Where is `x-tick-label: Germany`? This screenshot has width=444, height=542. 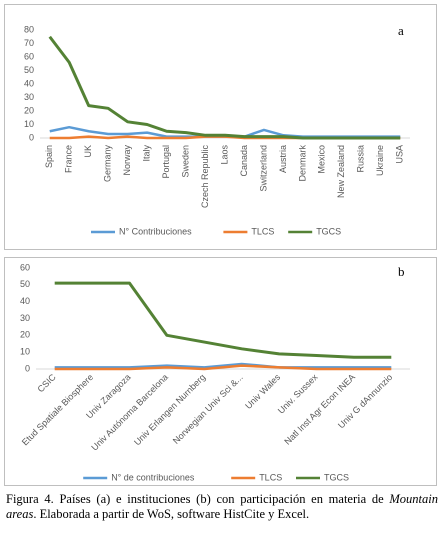
x-tick-label: Germany is located at coordinates (108, 164).